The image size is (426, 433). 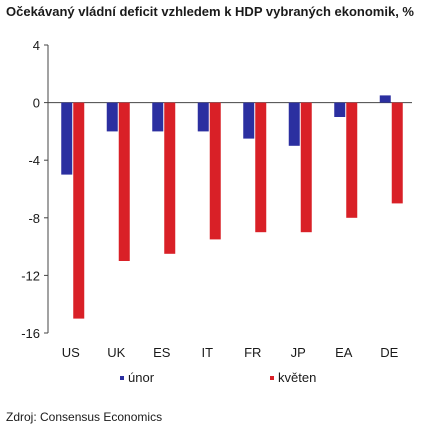 What do you see at coordinates (294, 124) in the screenshot?
I see `bar-jp-feb` at bounding box center [294, 124].